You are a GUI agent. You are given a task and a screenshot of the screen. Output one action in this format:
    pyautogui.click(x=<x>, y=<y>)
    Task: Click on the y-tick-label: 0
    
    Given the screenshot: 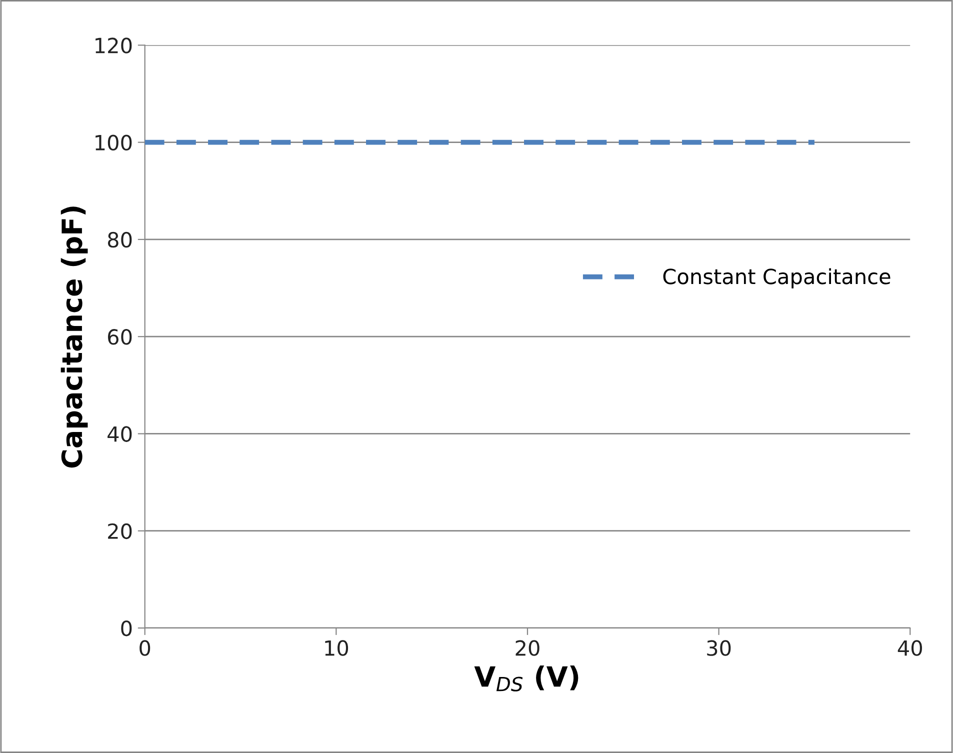 What is the action you would take?
    pyautogui.click(x=126, y=628)
    